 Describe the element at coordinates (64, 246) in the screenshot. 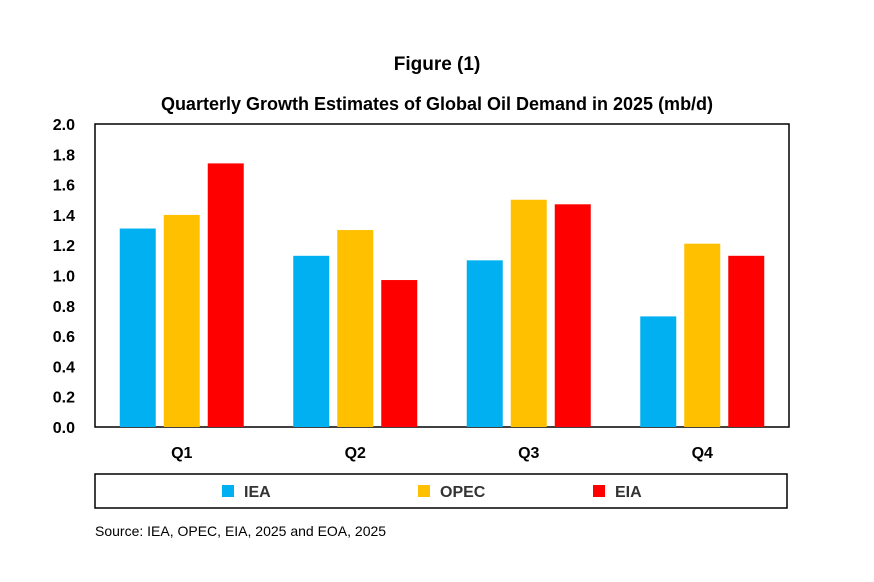

I see `y-tick-label: 1.2` at that location.